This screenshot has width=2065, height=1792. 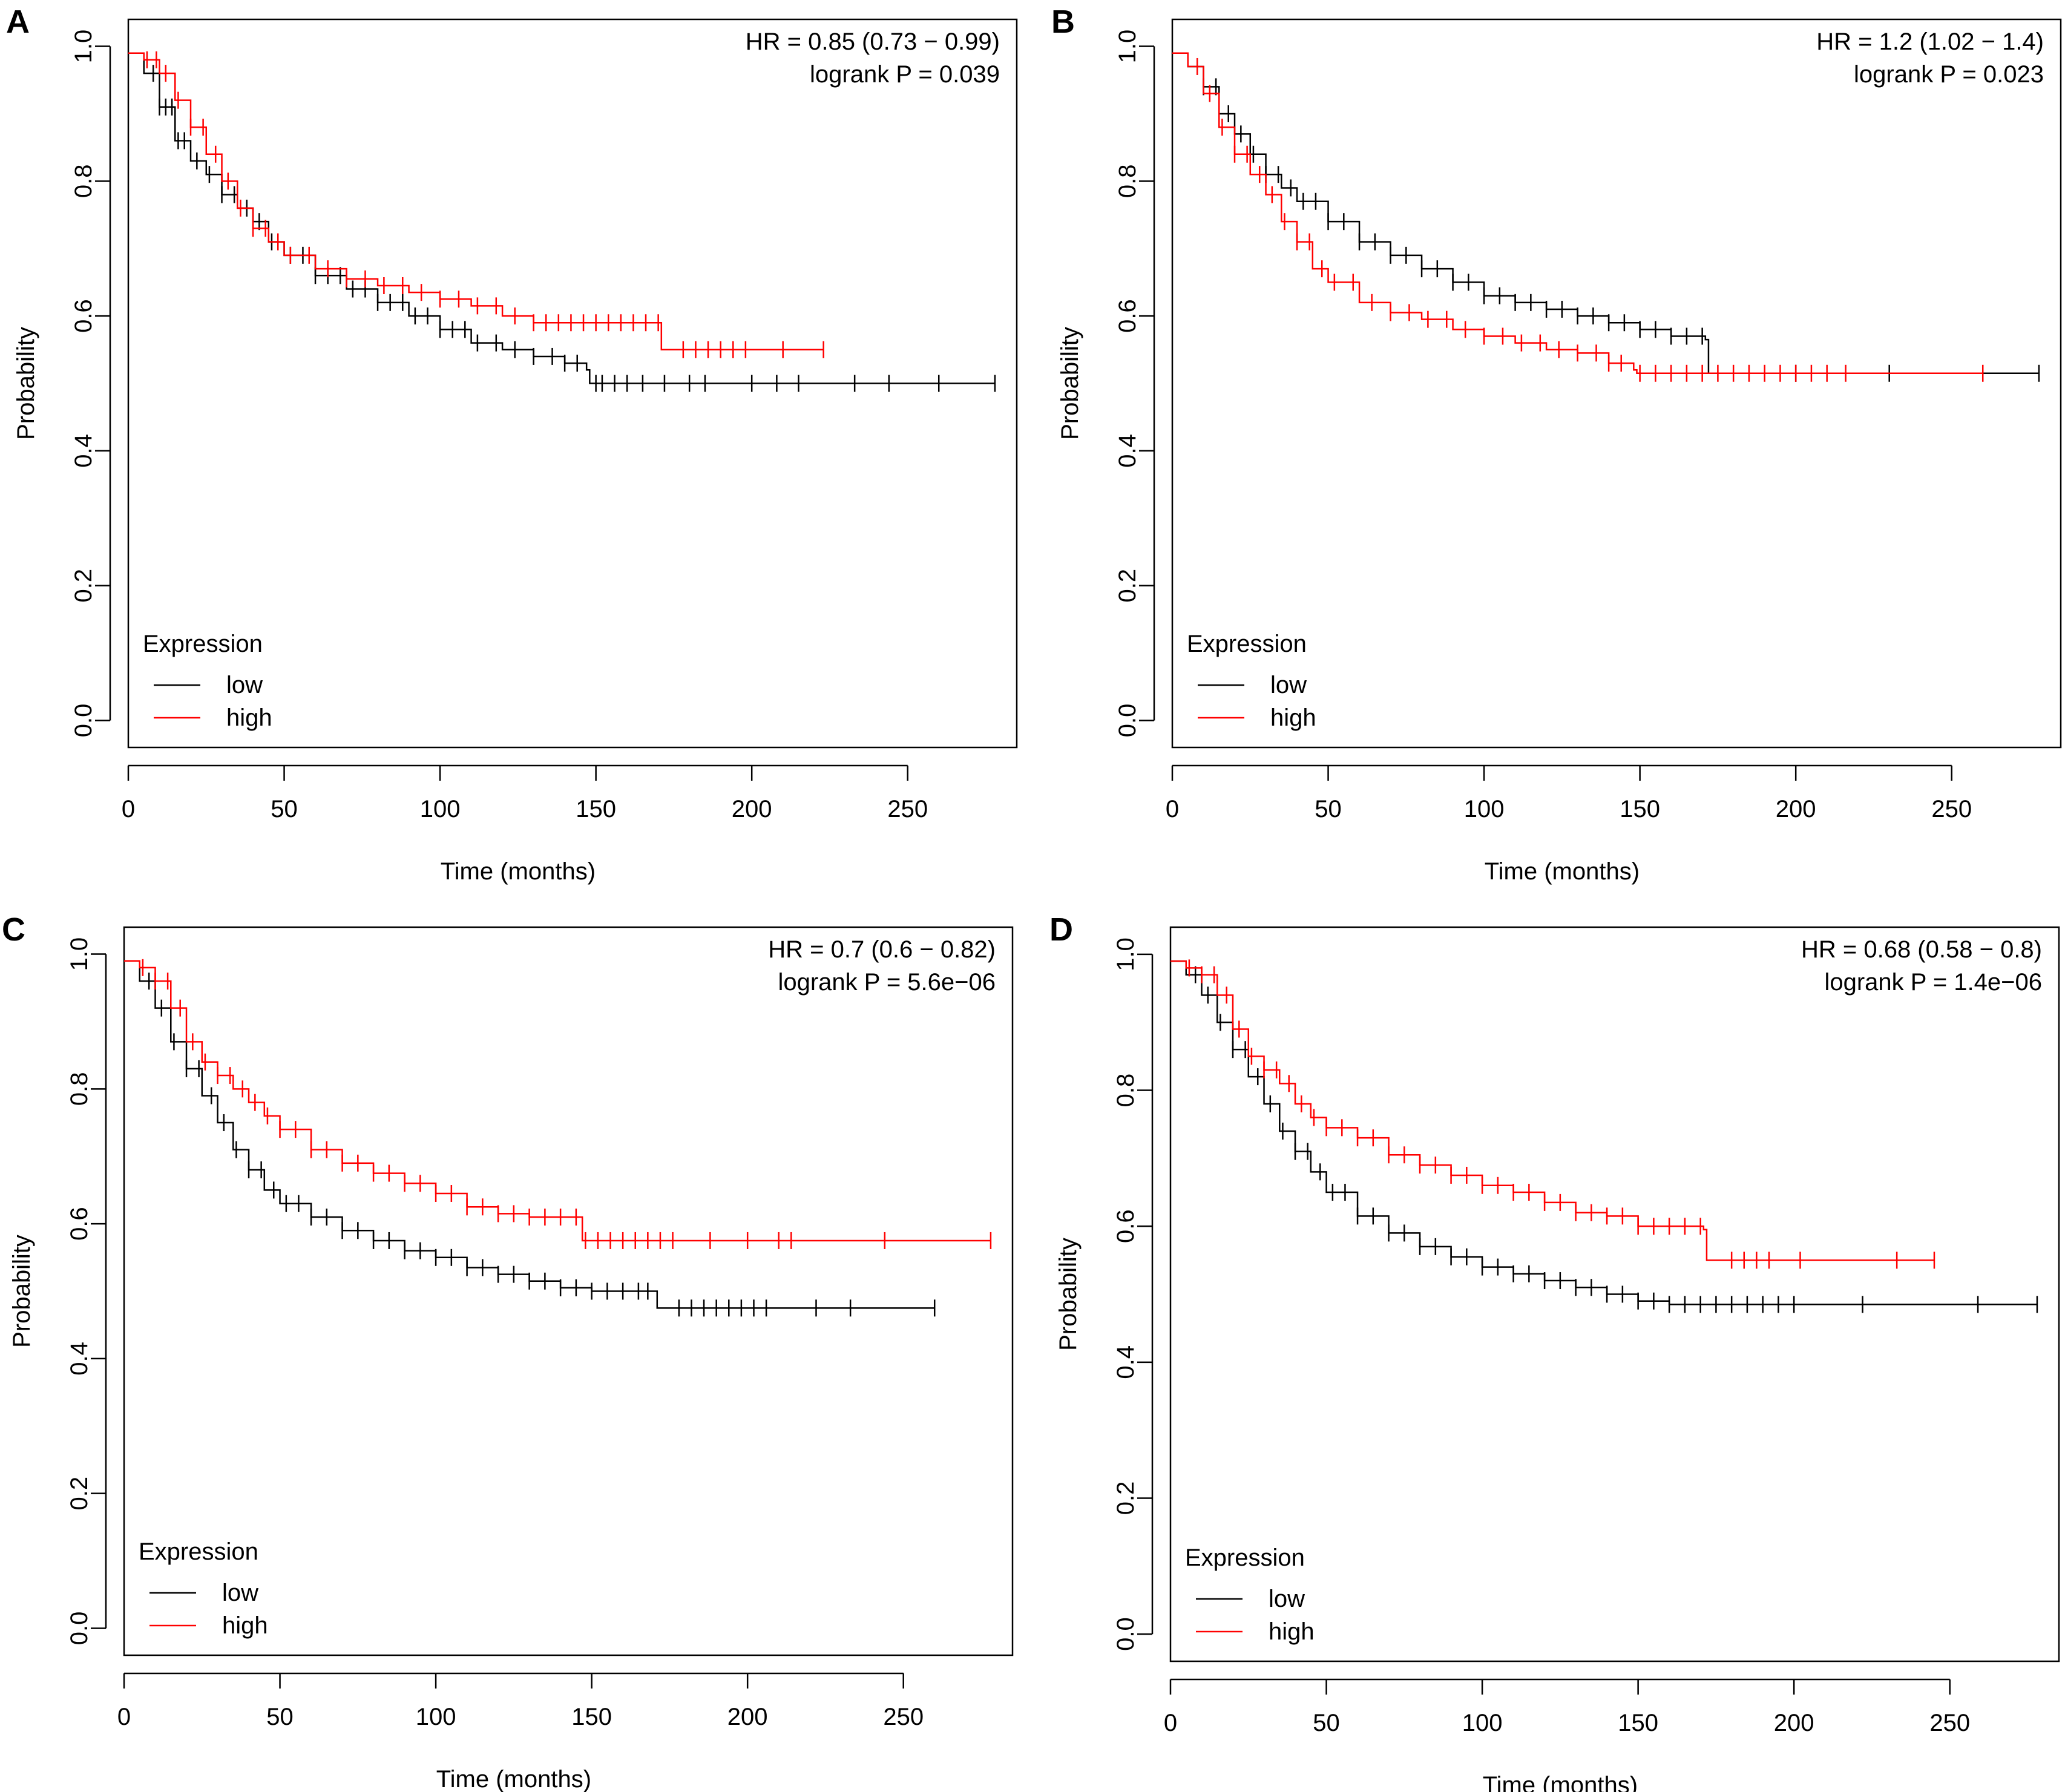 I want to click on hr-annotation: HR = 0.85 (0.73 − 0.99) logrank P = 0.039, so click(x=873, y=58).